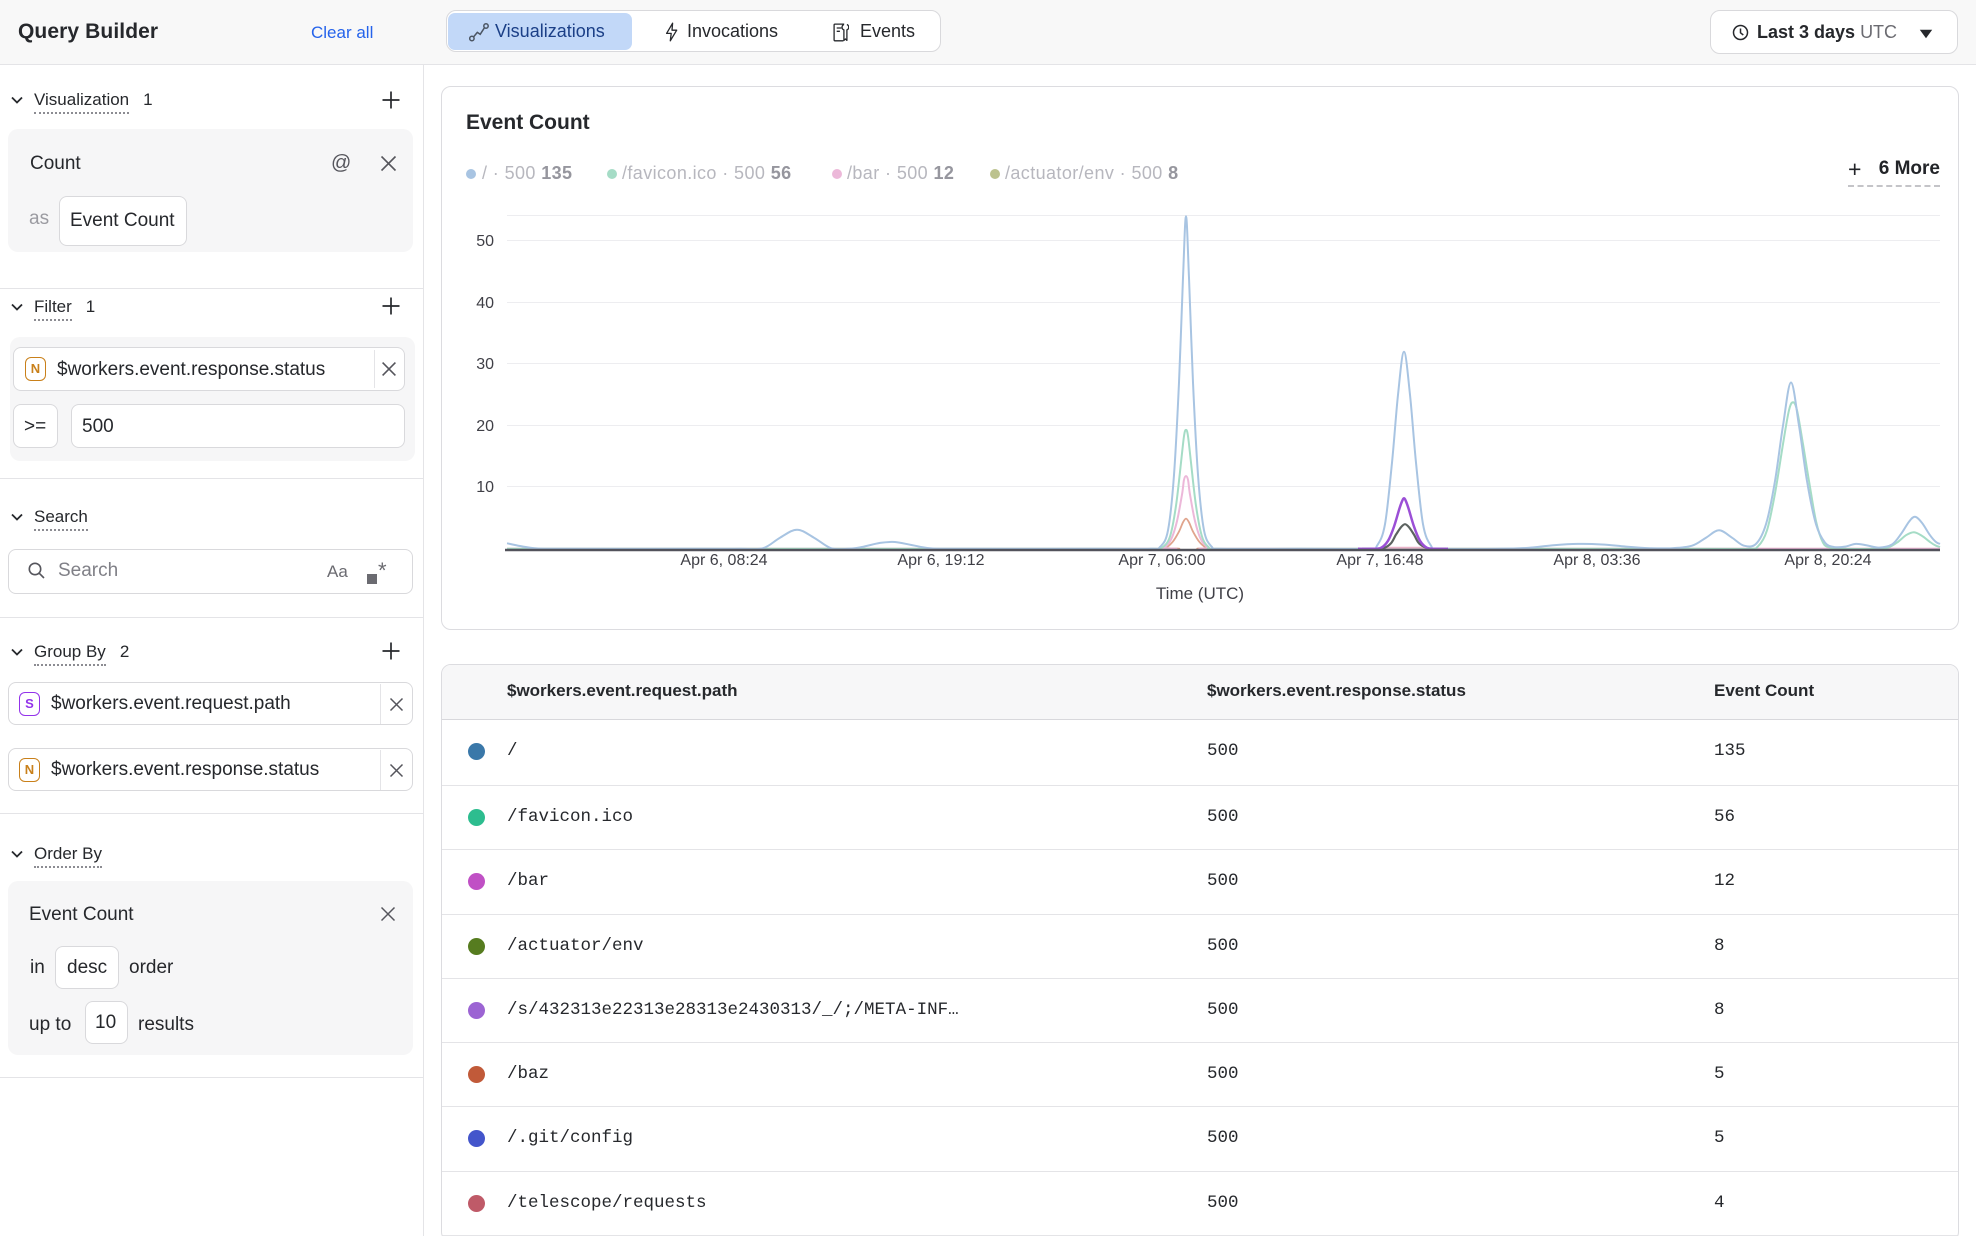  Describe the element at coordinates (485, 241) in the screenshot. I see `svg-text: 50` at that location.